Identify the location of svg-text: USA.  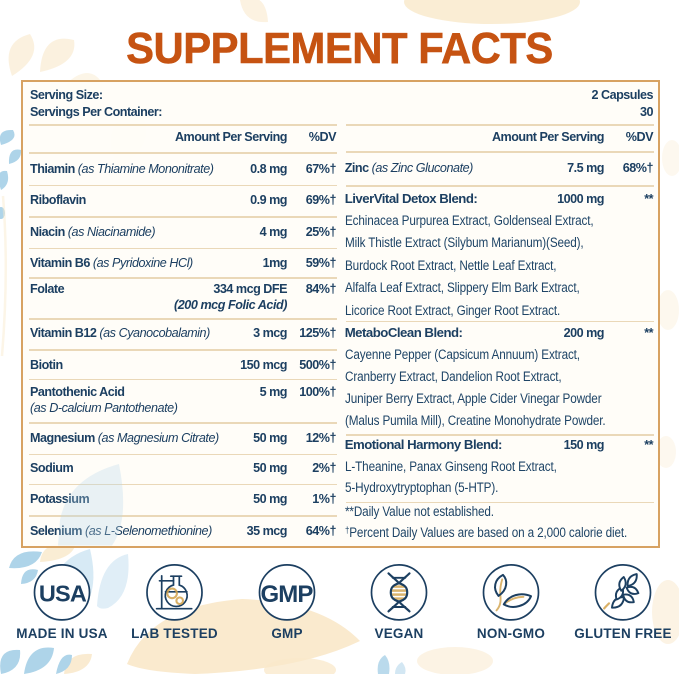
(63, 594).